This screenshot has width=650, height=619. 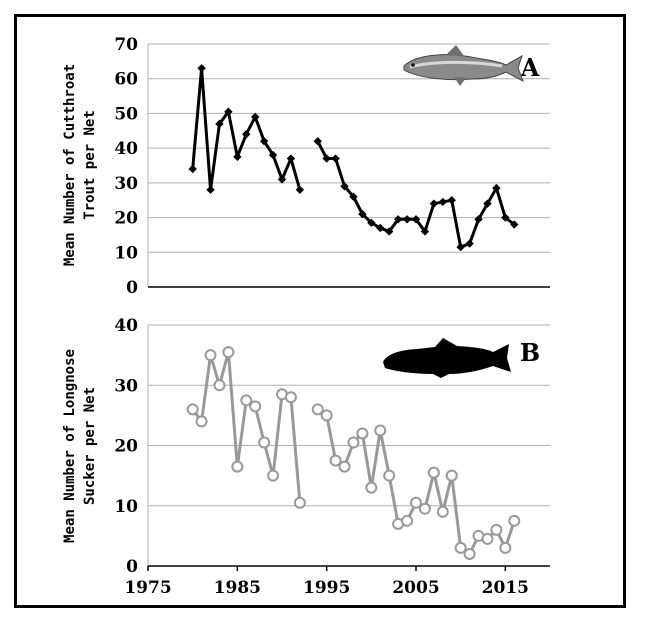 I want to click on trout-icon, so click(x=463, y=65).